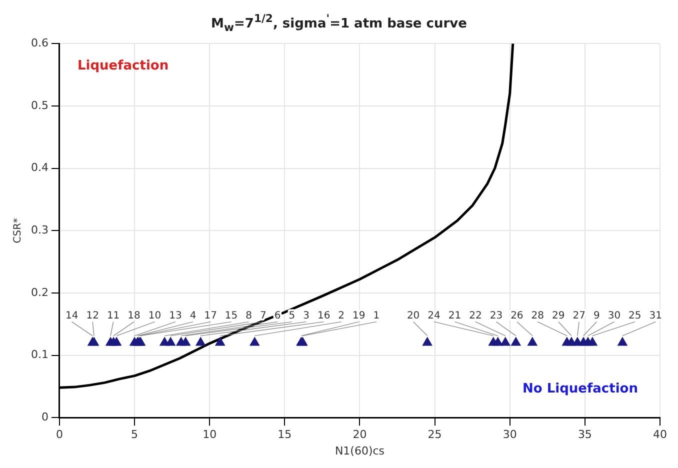  Describe the element at coordinates (71, 316) in the screenshot. I see `annotation: 14` at that location.